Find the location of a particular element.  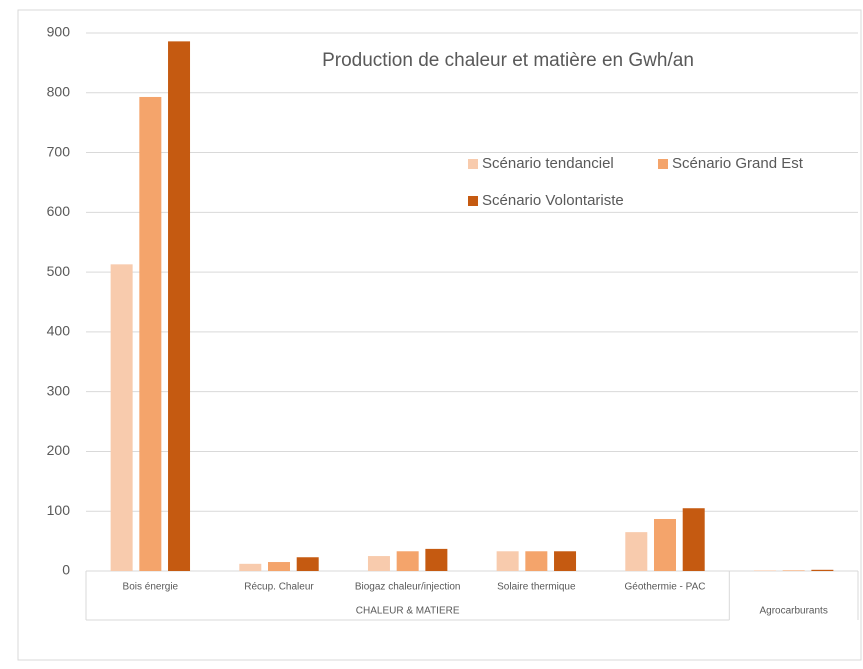

legend-label: Scénario Grand Est is located at coordinates (738, 163).